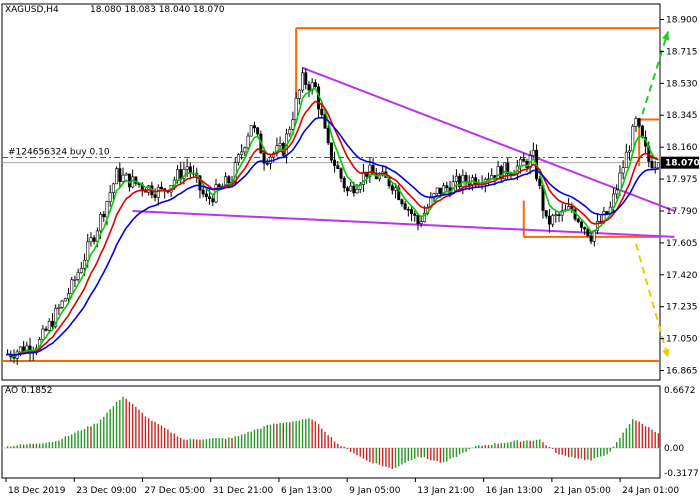 The image size is (700, 504). Describe the element at coordinates (445, 491) in the screenshot. I see `time-tick-label: 13 Jan 21:00` at that location.